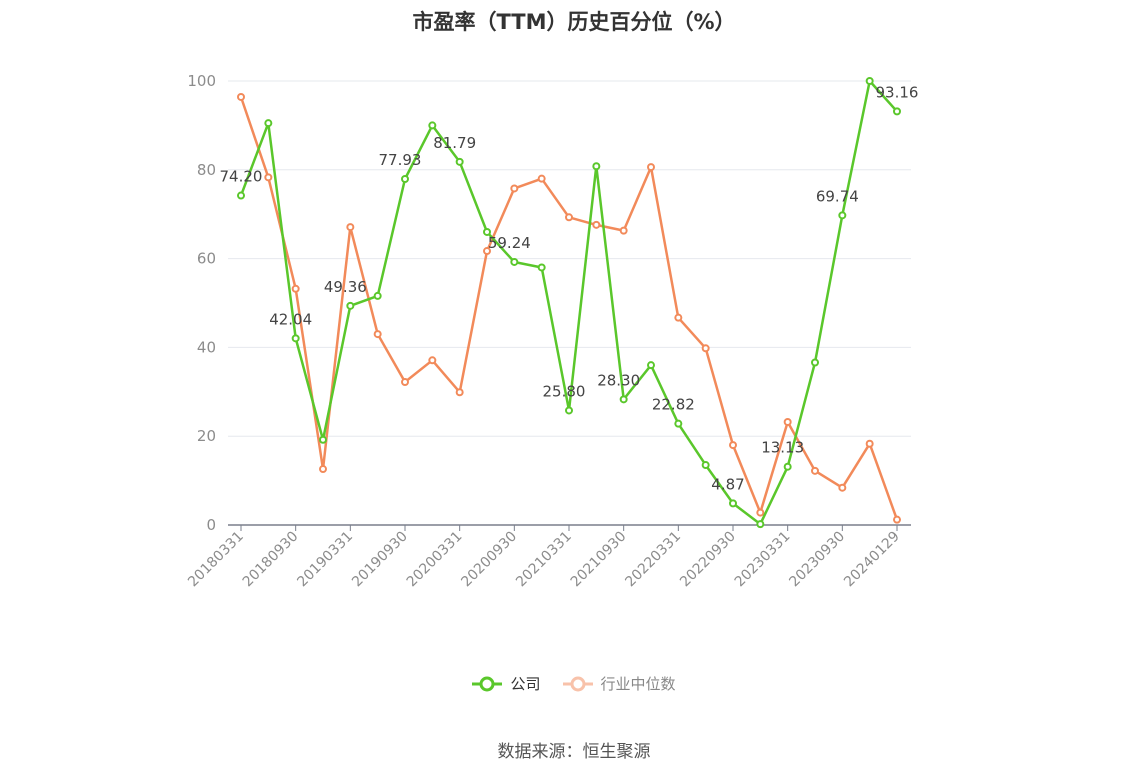 The image size is (1148, 776). I want to click on data-label: 77.93, so click(400, 160).